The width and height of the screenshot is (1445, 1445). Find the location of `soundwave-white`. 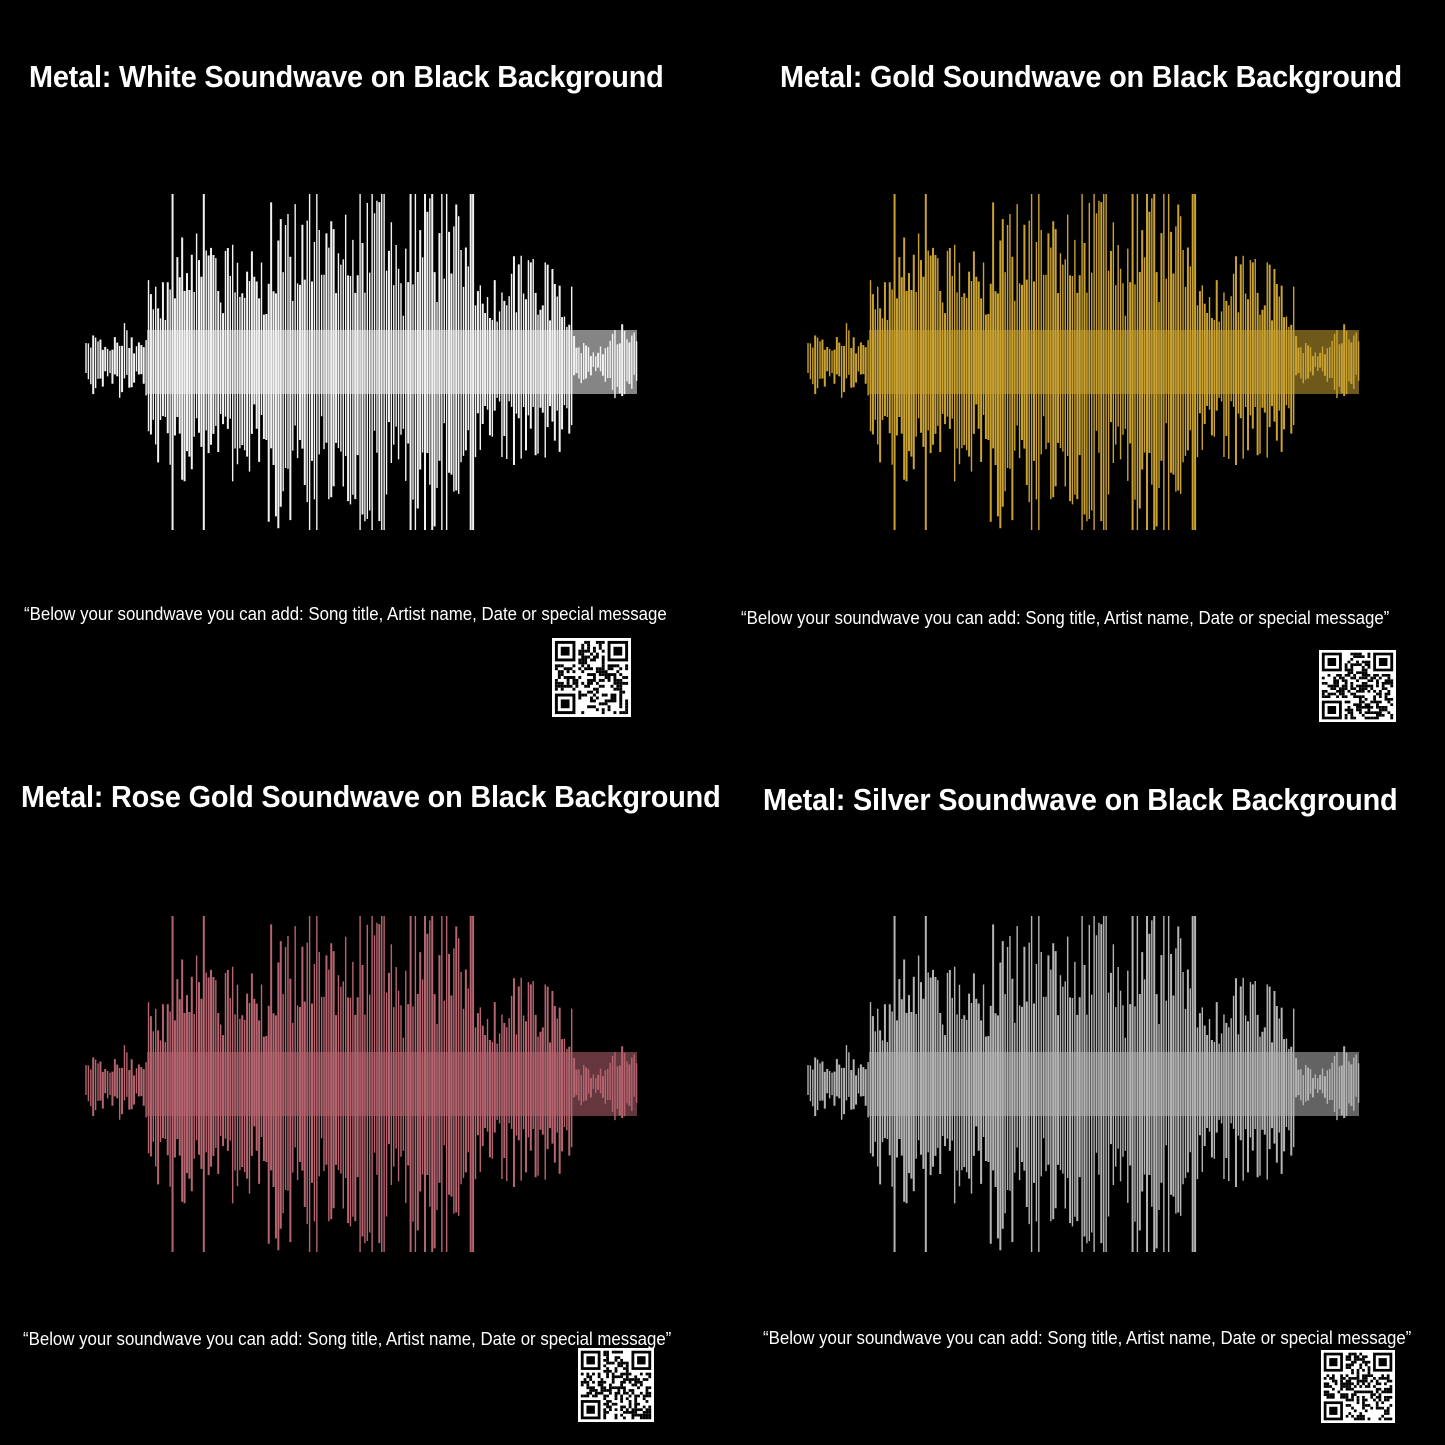

soundwave-white is located at coordinates (361, 362).